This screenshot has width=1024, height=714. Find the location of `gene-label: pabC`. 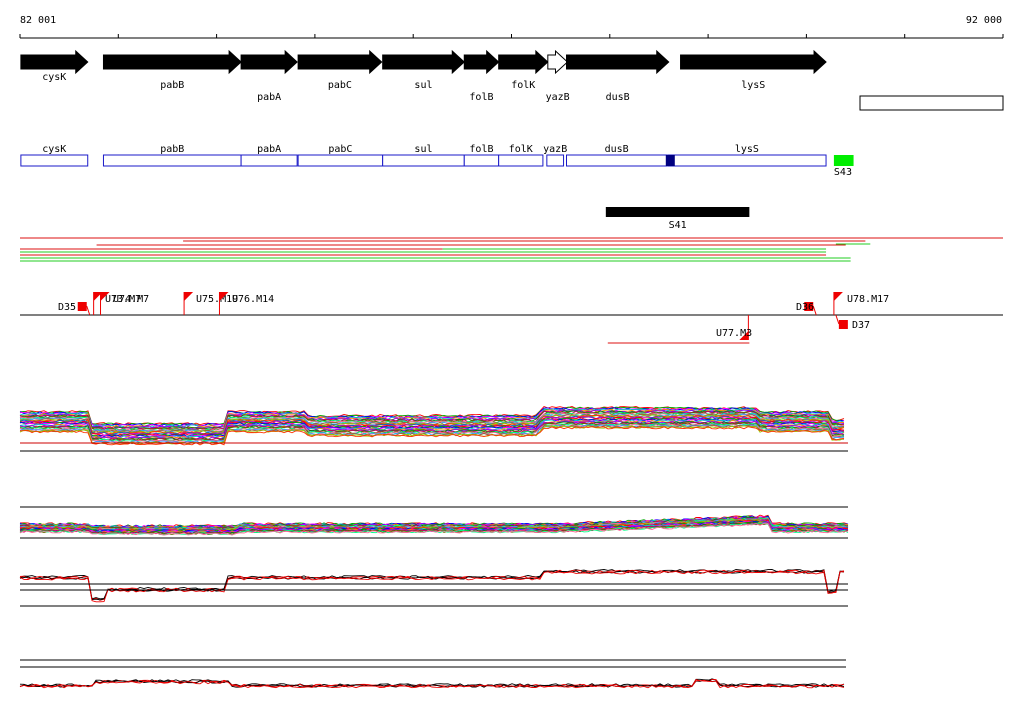

gene-label: pabC is located at coordinates (340, 85).